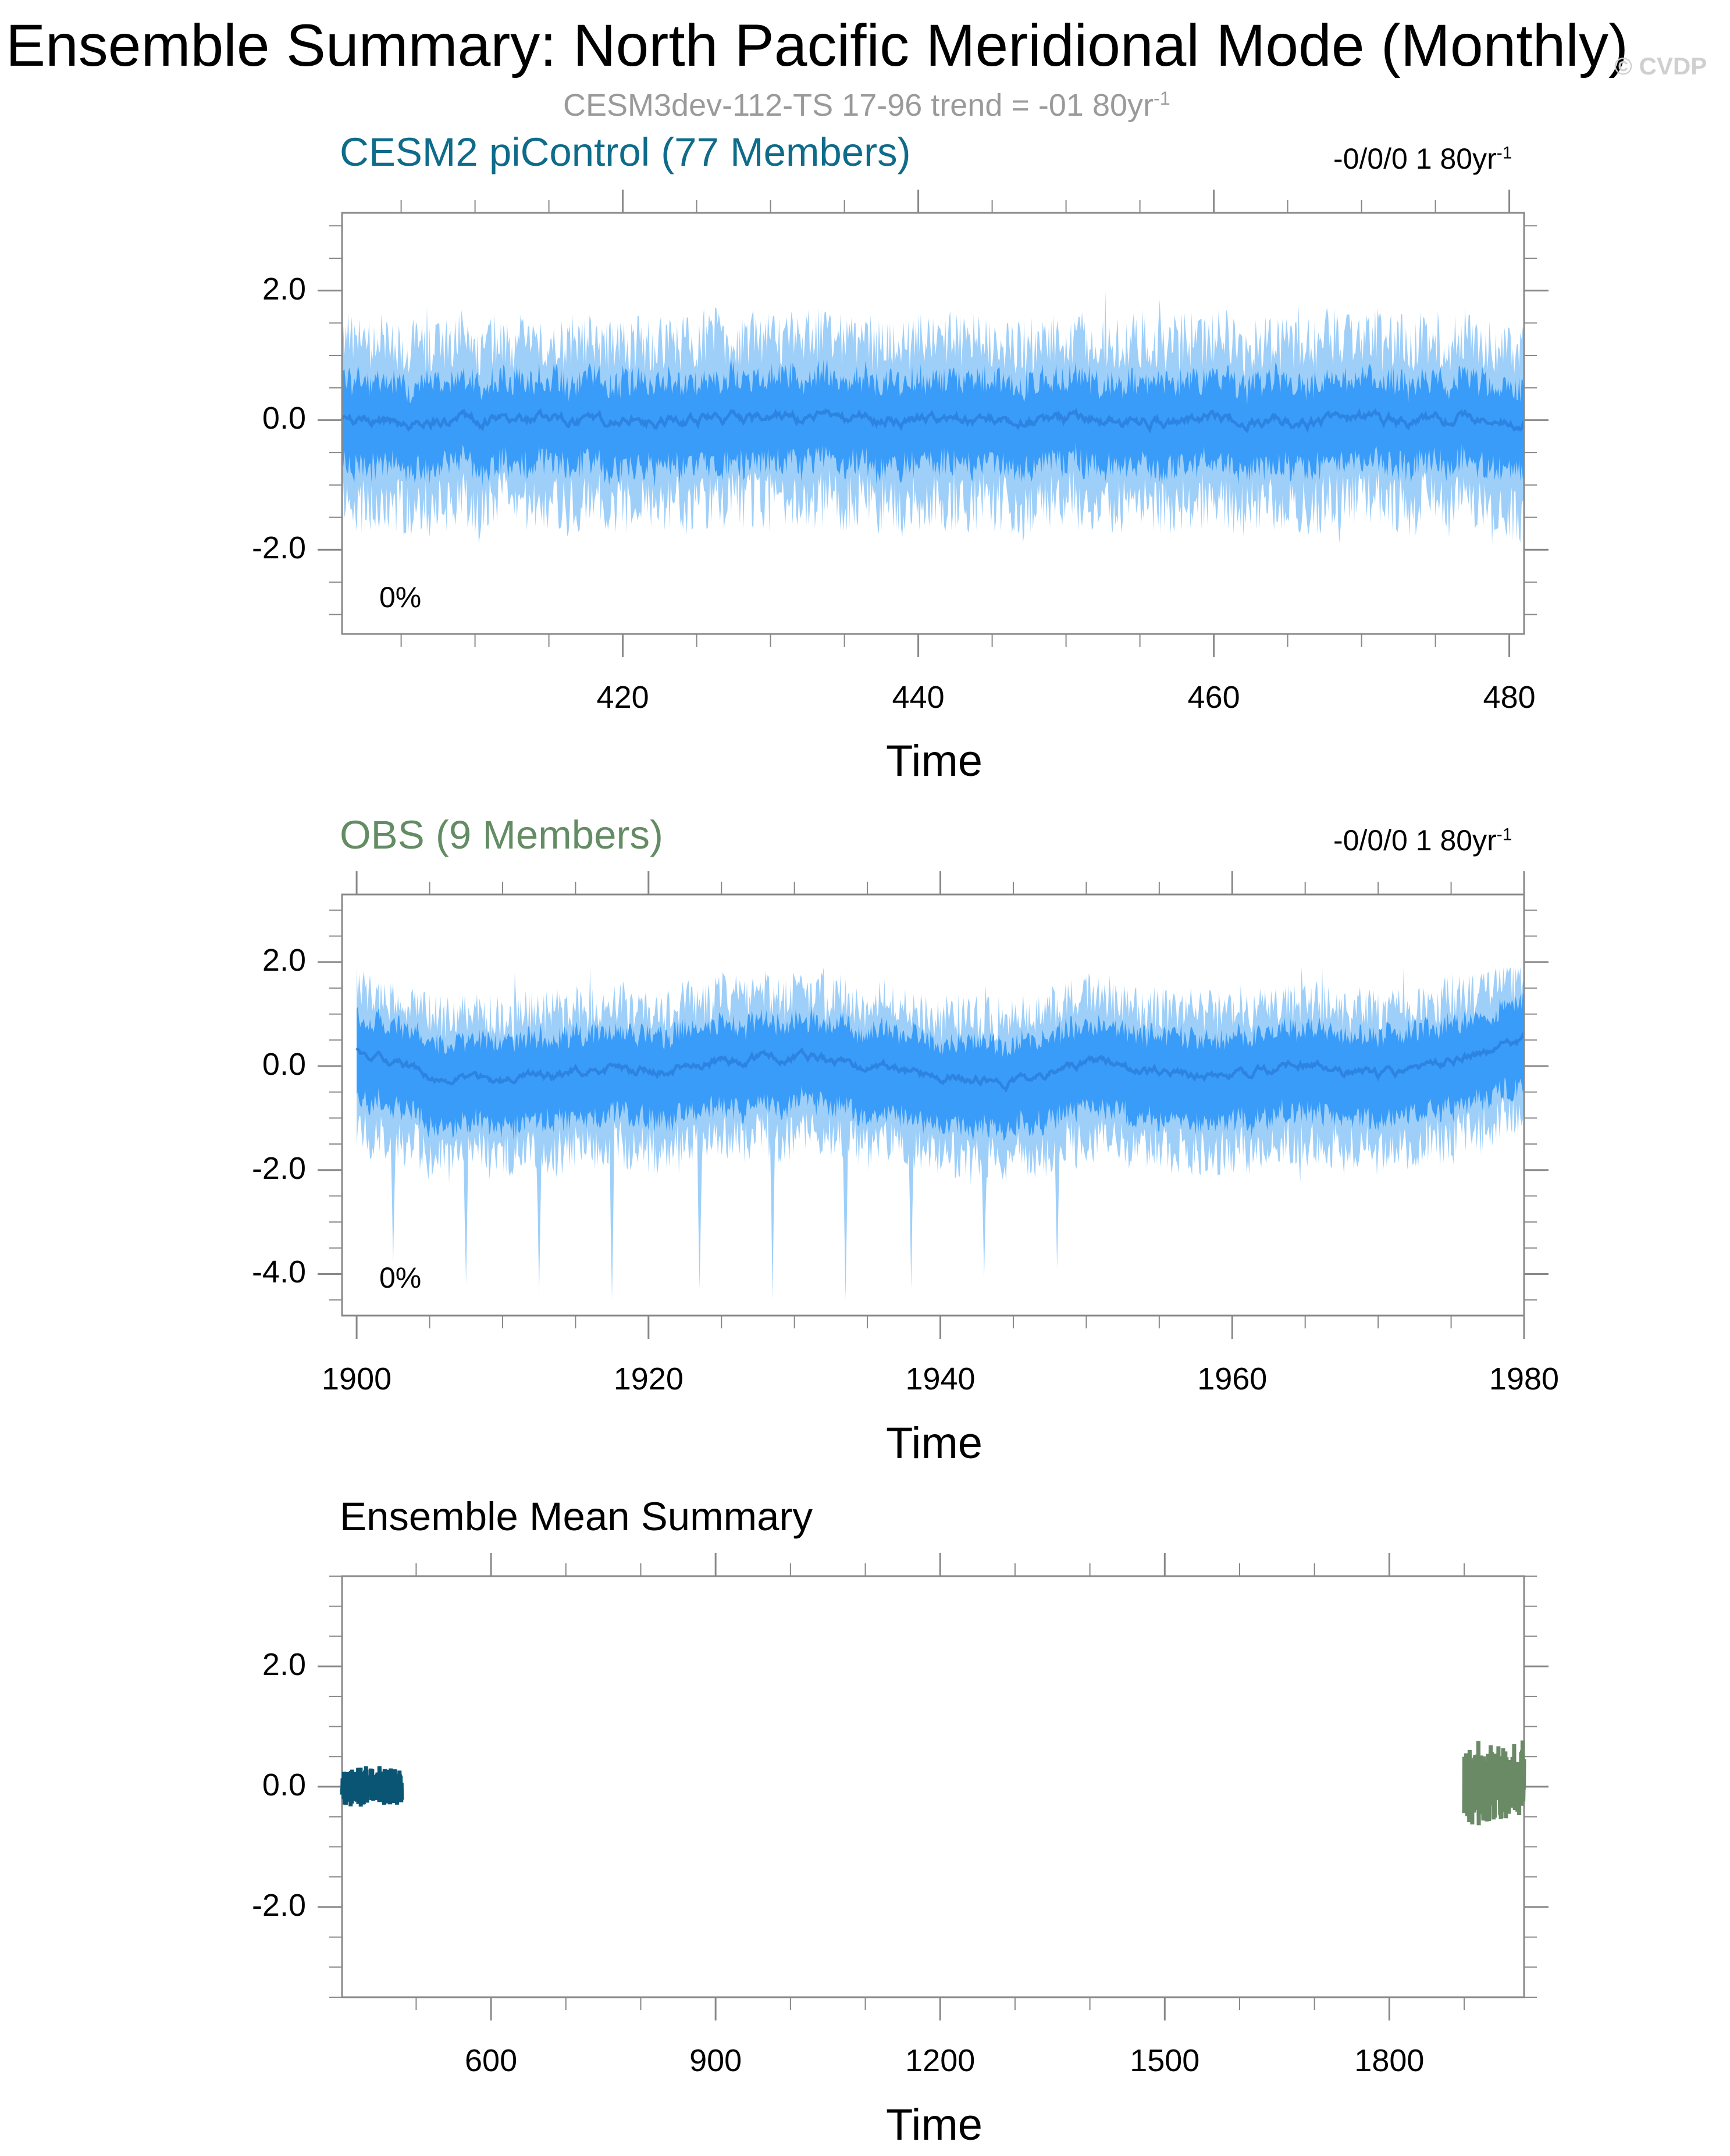 The image size is (1730, 2156). I want to click on x-tick-label: 900, so click(715, 2060).